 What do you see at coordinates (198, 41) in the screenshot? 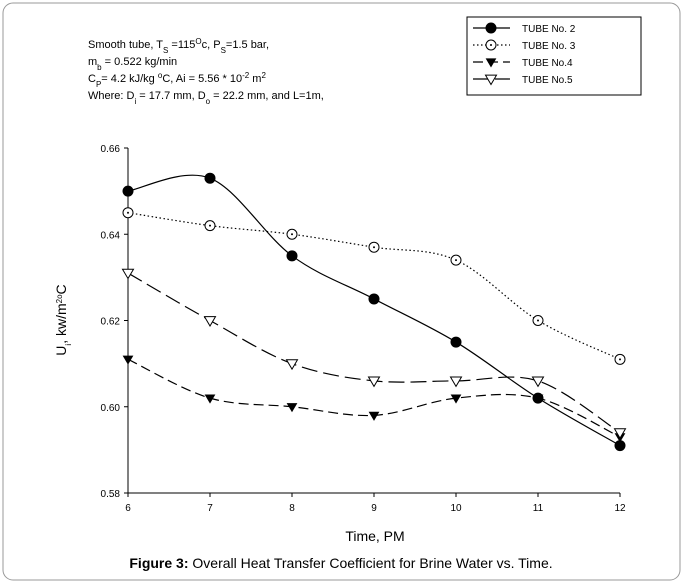
I see `text-run: O` at bounding box center [198, 41].